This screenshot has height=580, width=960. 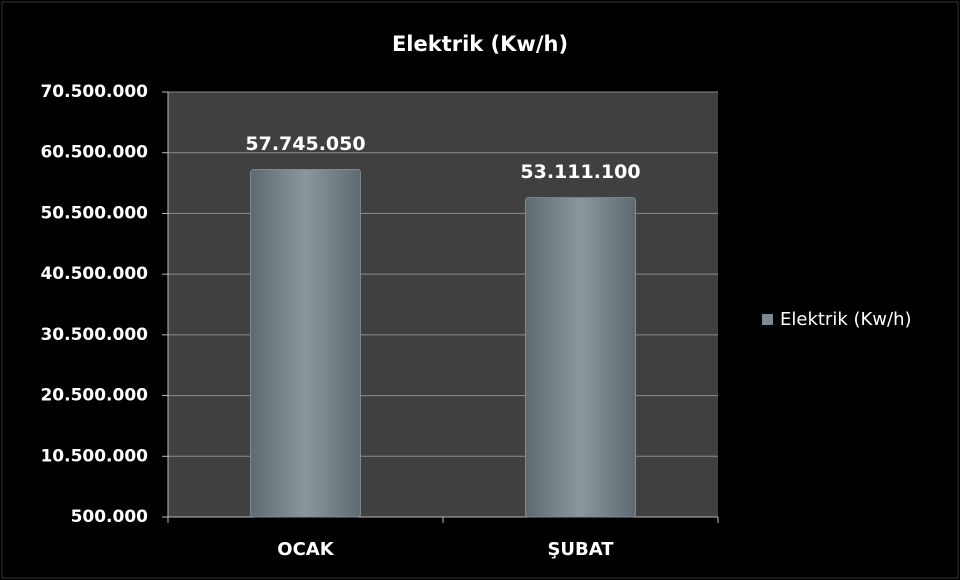 What do you see at coordinates (580, 172) in the screenshot?
I see `data-label: 53.111.100` at bounding box center [580, 172].